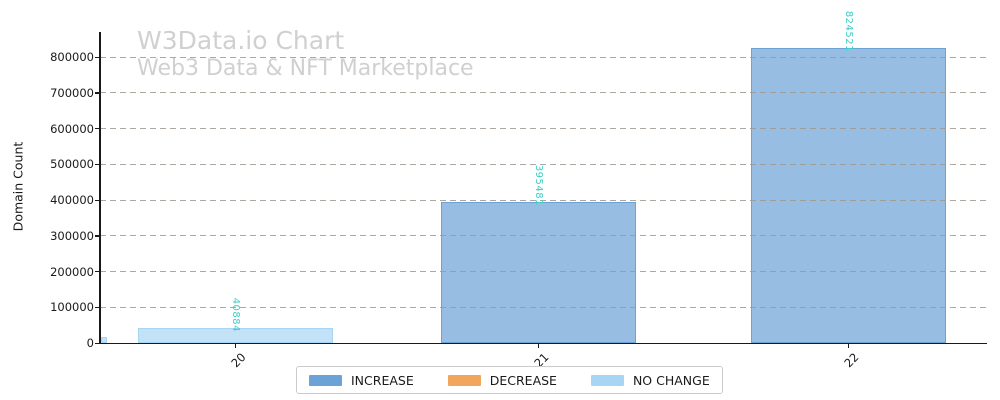  I want to click on y-tick-label: 300000, so click(72, 235).